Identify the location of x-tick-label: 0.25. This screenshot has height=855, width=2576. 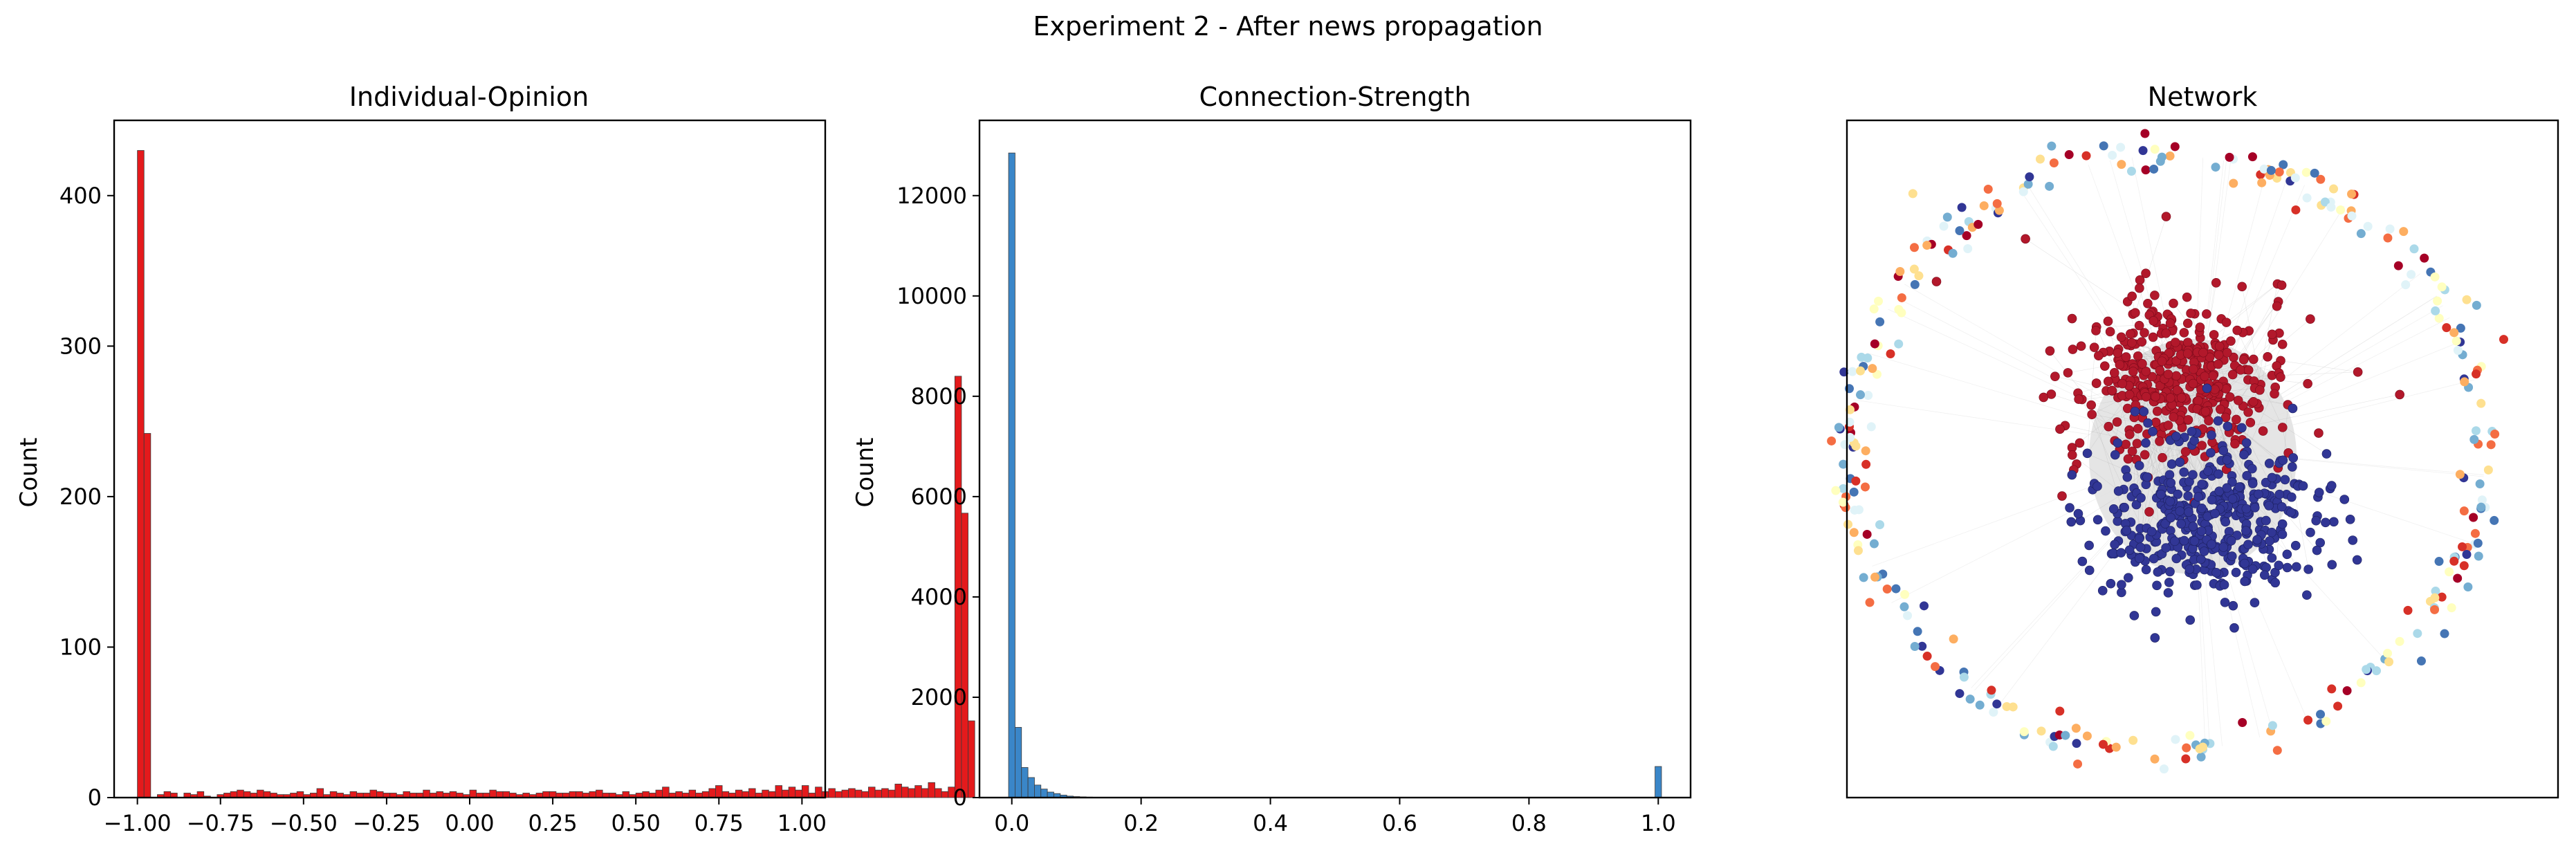
(552, 823).